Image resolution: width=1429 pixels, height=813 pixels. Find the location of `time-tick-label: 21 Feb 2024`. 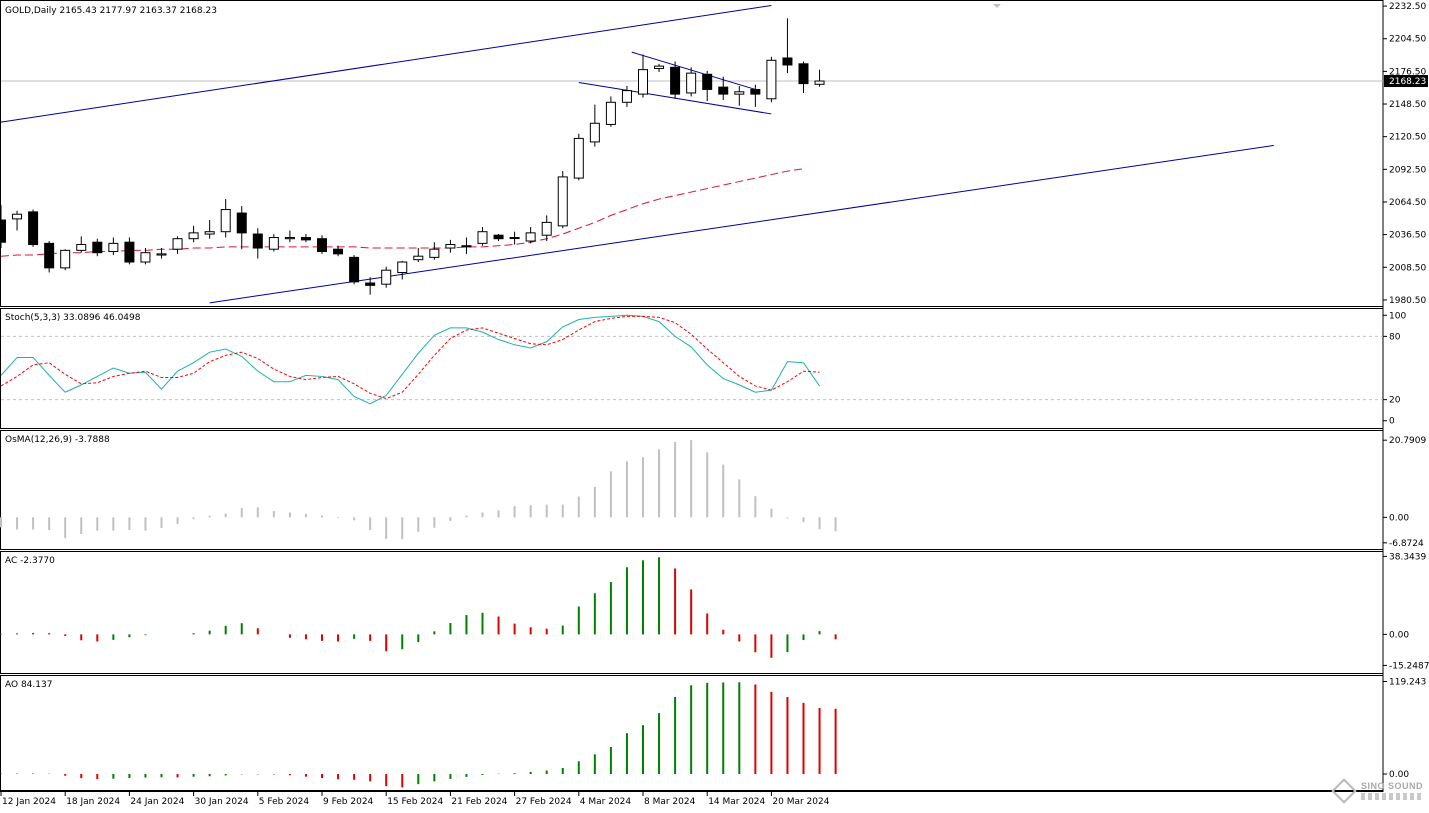

time-tick-label: 21 Feb 2024 is located at coordinates (479, 802).